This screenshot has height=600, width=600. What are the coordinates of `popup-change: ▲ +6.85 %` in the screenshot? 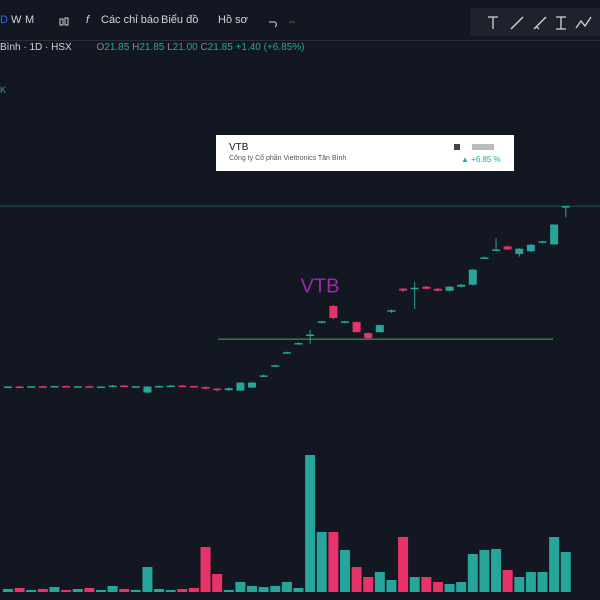 It's located at (481, 159).